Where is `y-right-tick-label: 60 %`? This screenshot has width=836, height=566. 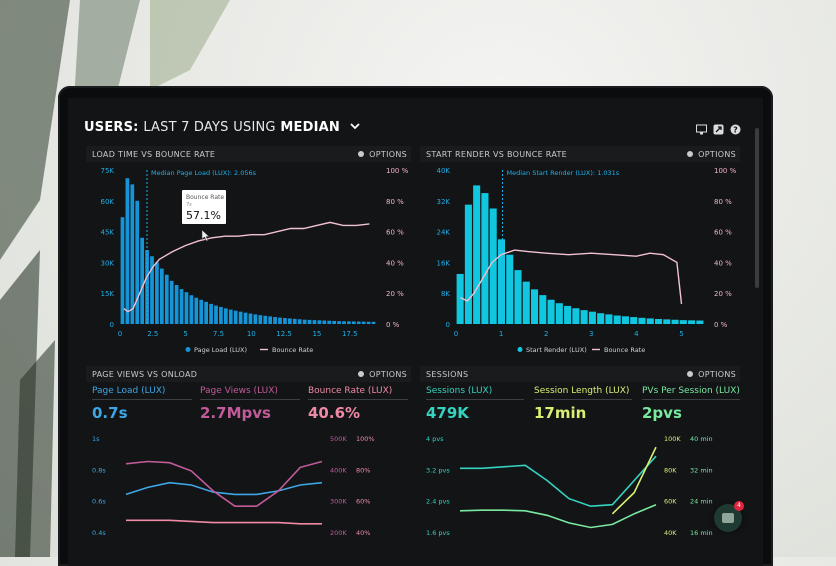
y-right-tick-label: 60 % is located at coordinates (723, 233).